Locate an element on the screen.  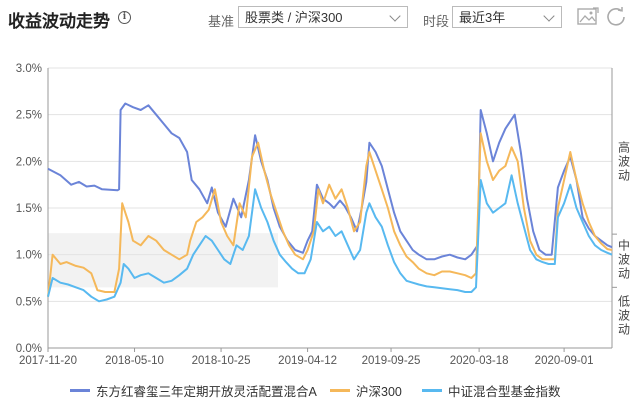
legend-item-csi300: 沪深300 is located at coordinates (366, 390).